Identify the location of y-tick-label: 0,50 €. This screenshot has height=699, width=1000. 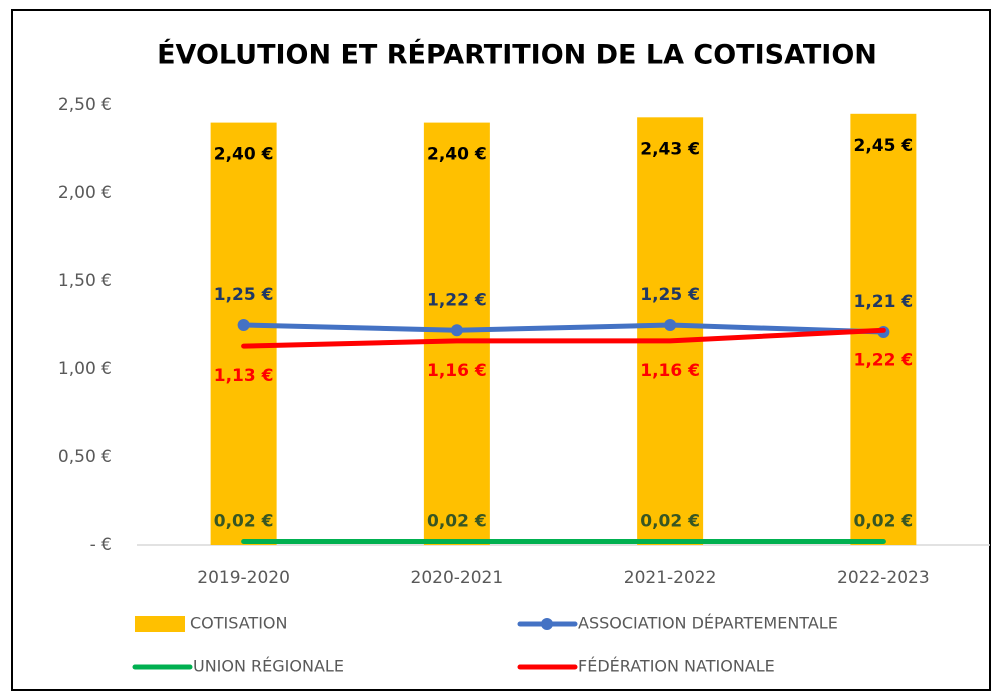
(85, 457).